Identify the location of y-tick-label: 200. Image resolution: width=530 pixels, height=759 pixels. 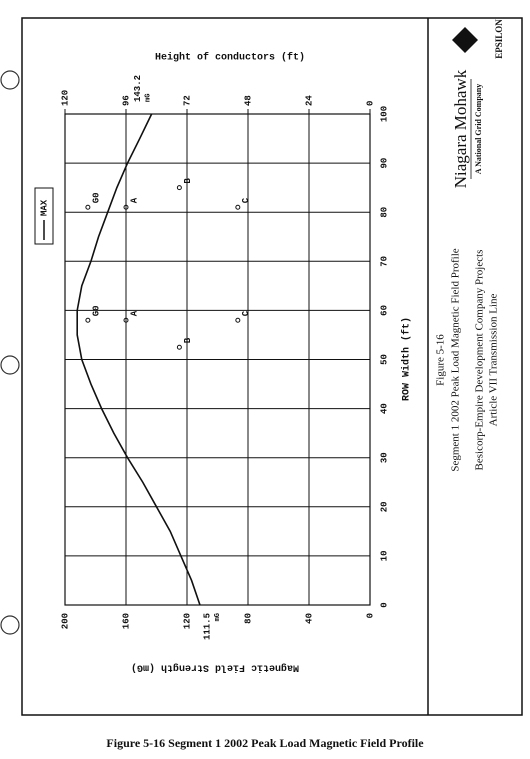
(65, 621).